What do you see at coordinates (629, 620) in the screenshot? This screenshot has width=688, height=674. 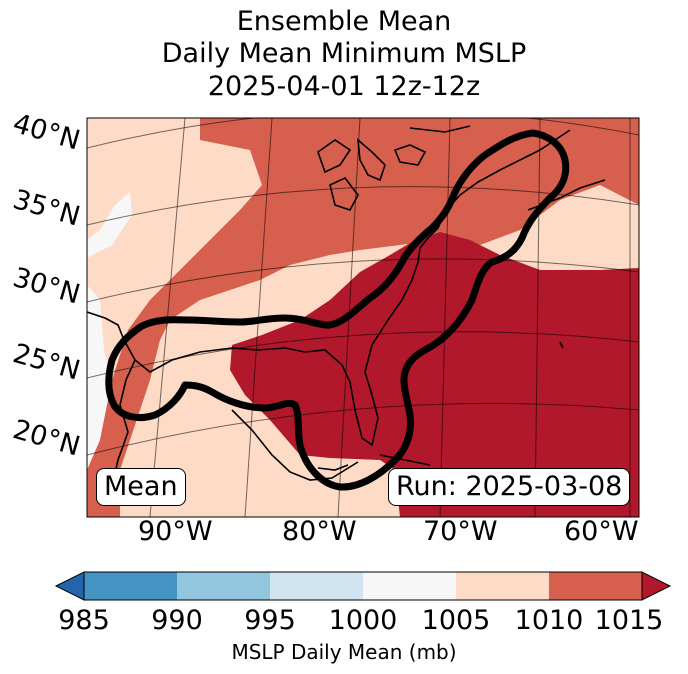 I see `colorbar-tick-1015: 1015` at bounding box center [629, 620].